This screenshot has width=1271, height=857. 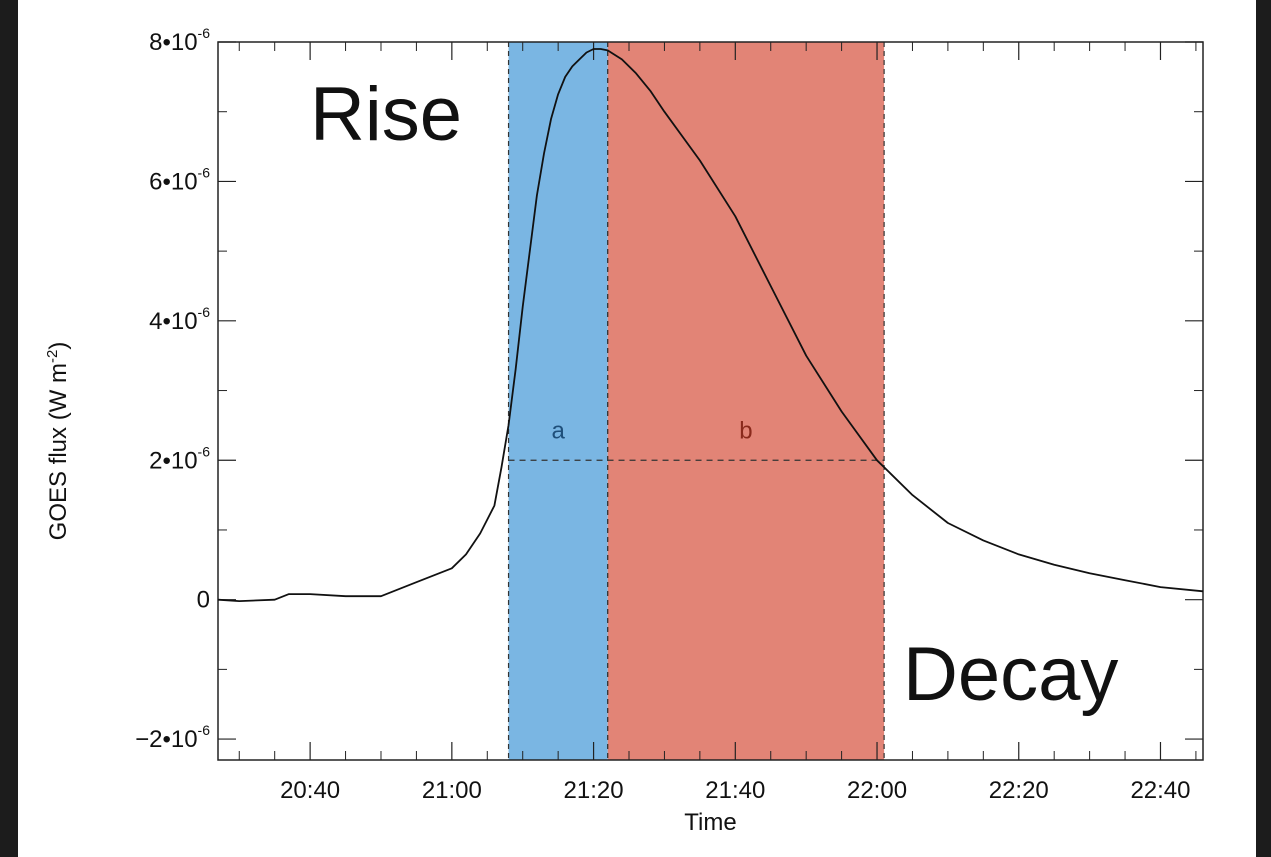 What do you see at coordinates (710, 822) in the screenshot?
I see `x-axis-title: Time` at bounding box center [710, 822].